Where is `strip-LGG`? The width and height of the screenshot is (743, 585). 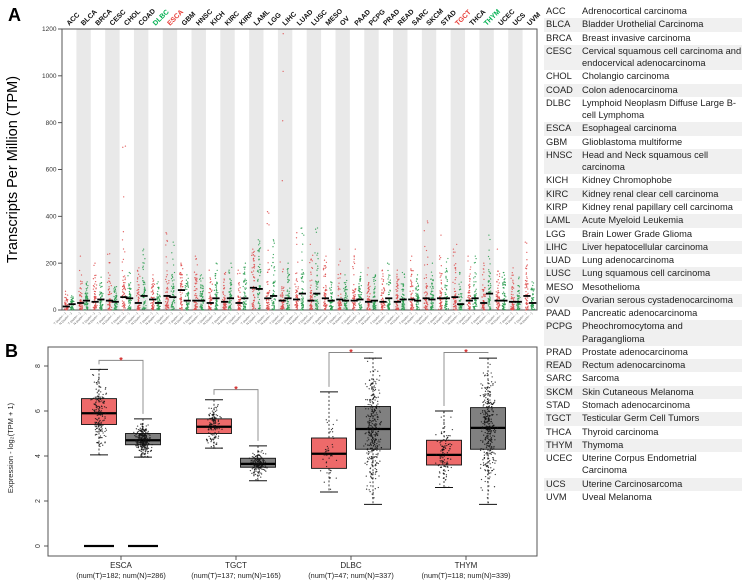
strip-LGG is located at coordinates (271, 261).